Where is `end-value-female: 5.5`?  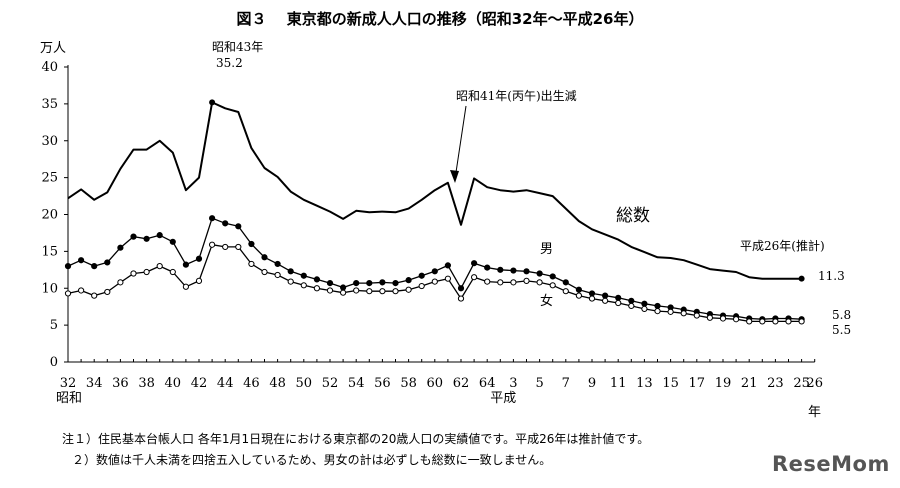 end-value-female: 5.5 is located at coordinates (841, 330).